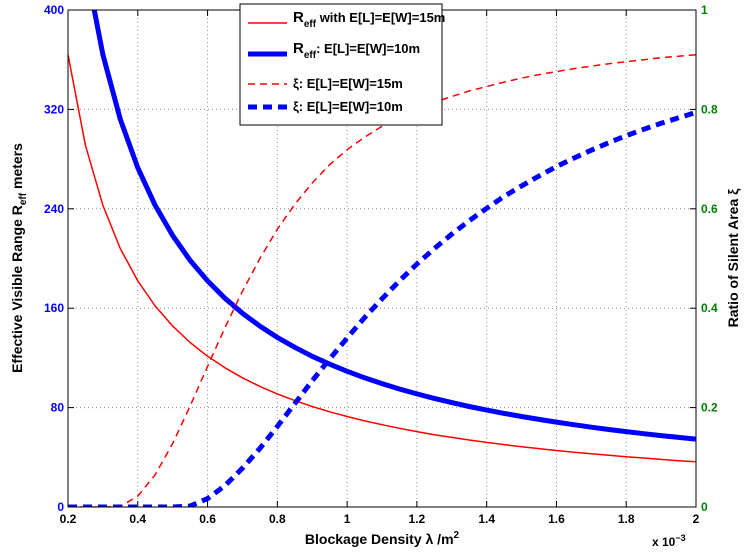 Image resolution: width=744 pixels, height=554 pixels. Describe the element at coordinates (207, 519) in the screenshot. I see `x-tick-label: 0.6` at that location.